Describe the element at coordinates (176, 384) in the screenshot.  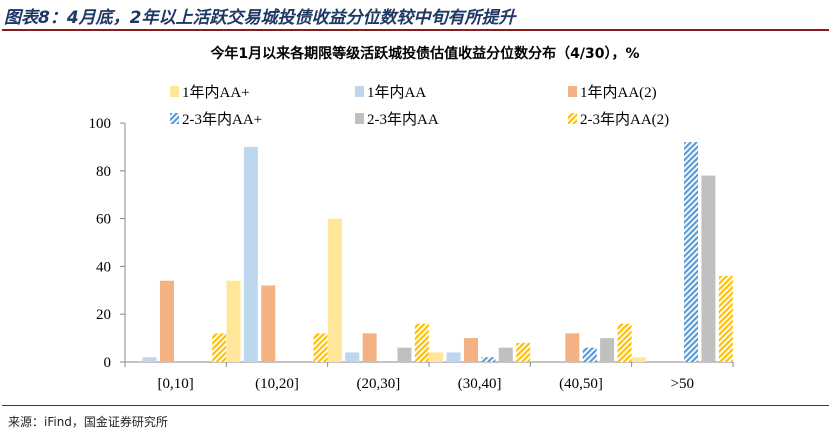
I see `x-tick-label: [0,10]` at that location.